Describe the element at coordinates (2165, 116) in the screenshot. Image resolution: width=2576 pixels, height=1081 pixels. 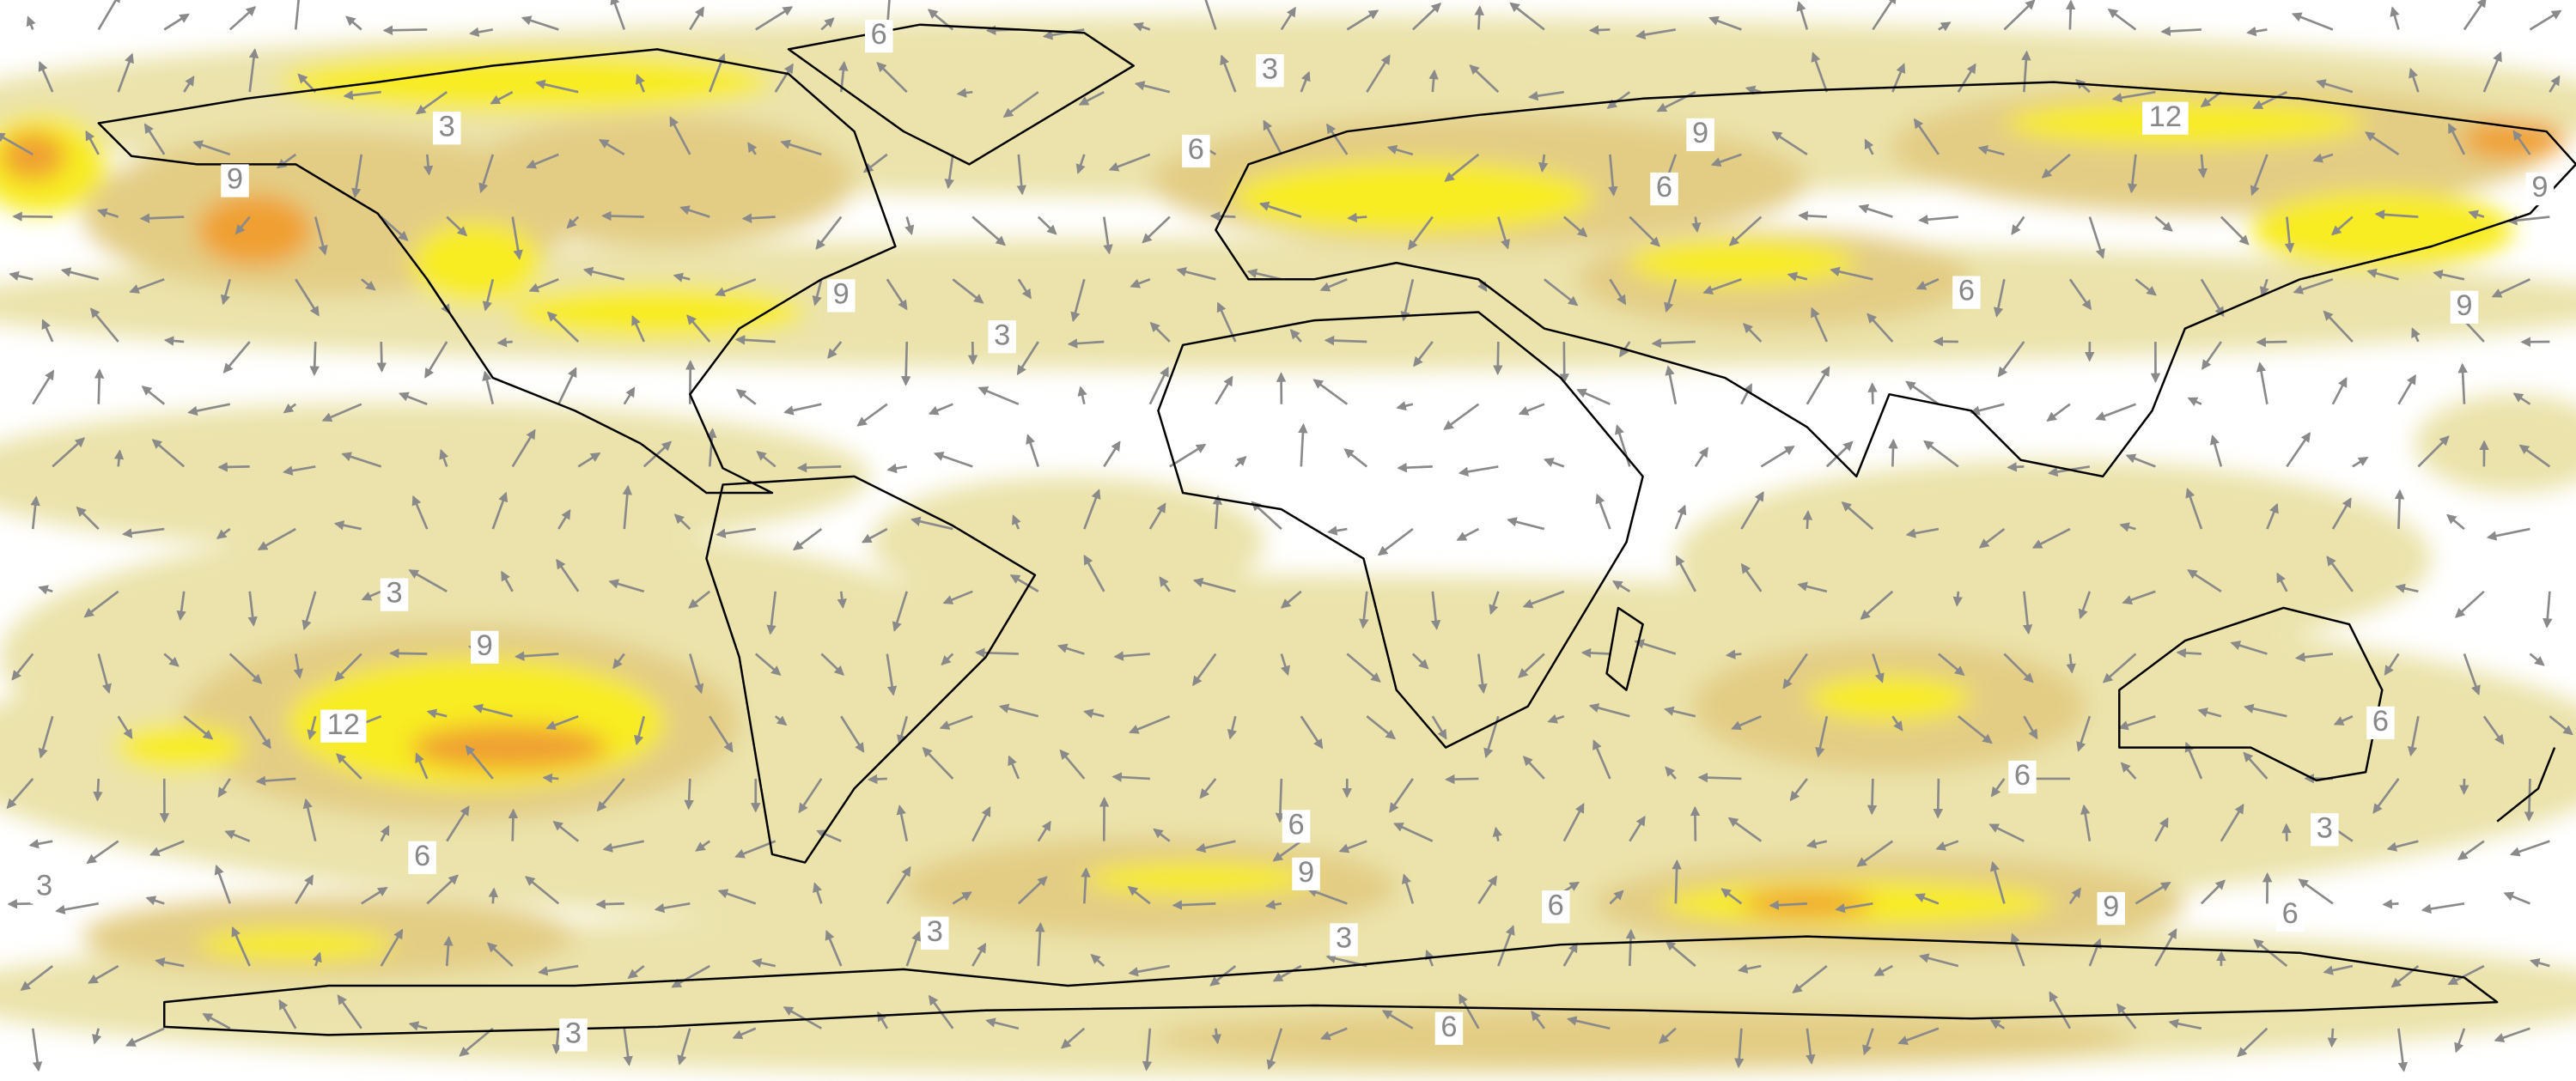
I see `contour-label: 12` at that location.